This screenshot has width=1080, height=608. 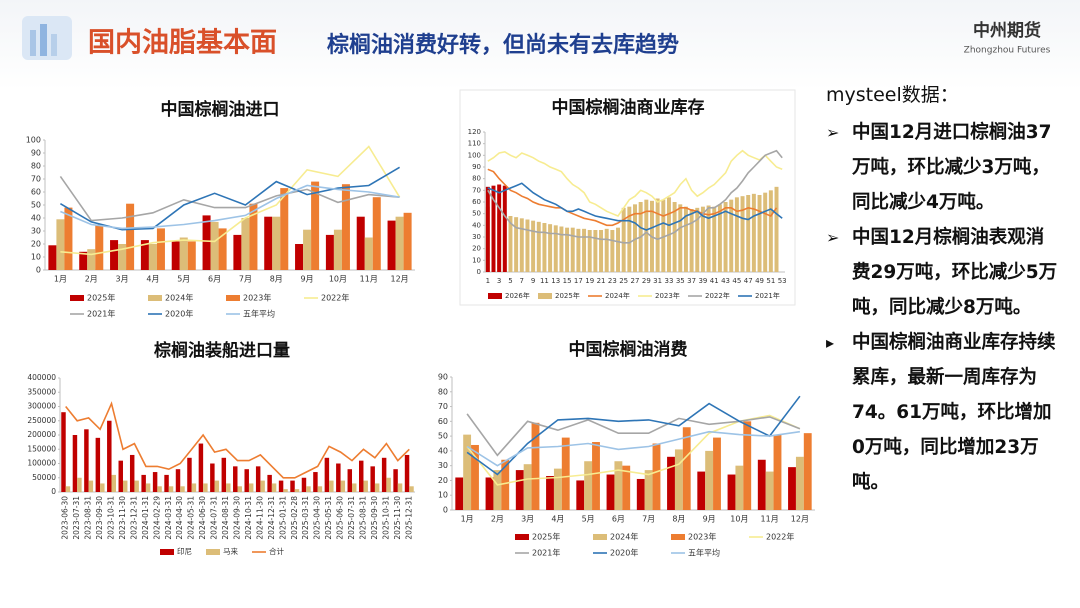 I want to click on x-tick-label: 2025-05-31, so click(x=328, y=518).